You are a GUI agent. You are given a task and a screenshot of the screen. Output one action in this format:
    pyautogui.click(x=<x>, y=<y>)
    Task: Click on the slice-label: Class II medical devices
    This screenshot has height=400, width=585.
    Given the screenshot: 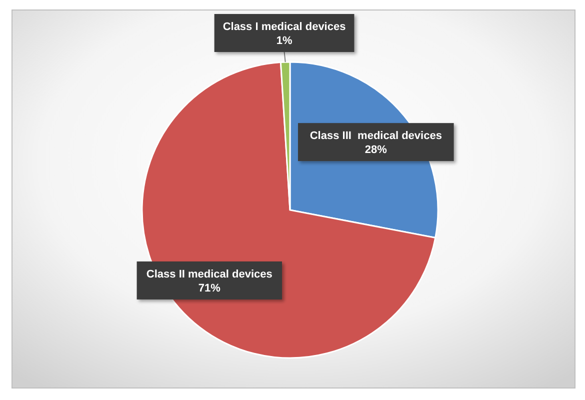 What is the action you would take?
    pyautogui.click(x=209, y=274)
    